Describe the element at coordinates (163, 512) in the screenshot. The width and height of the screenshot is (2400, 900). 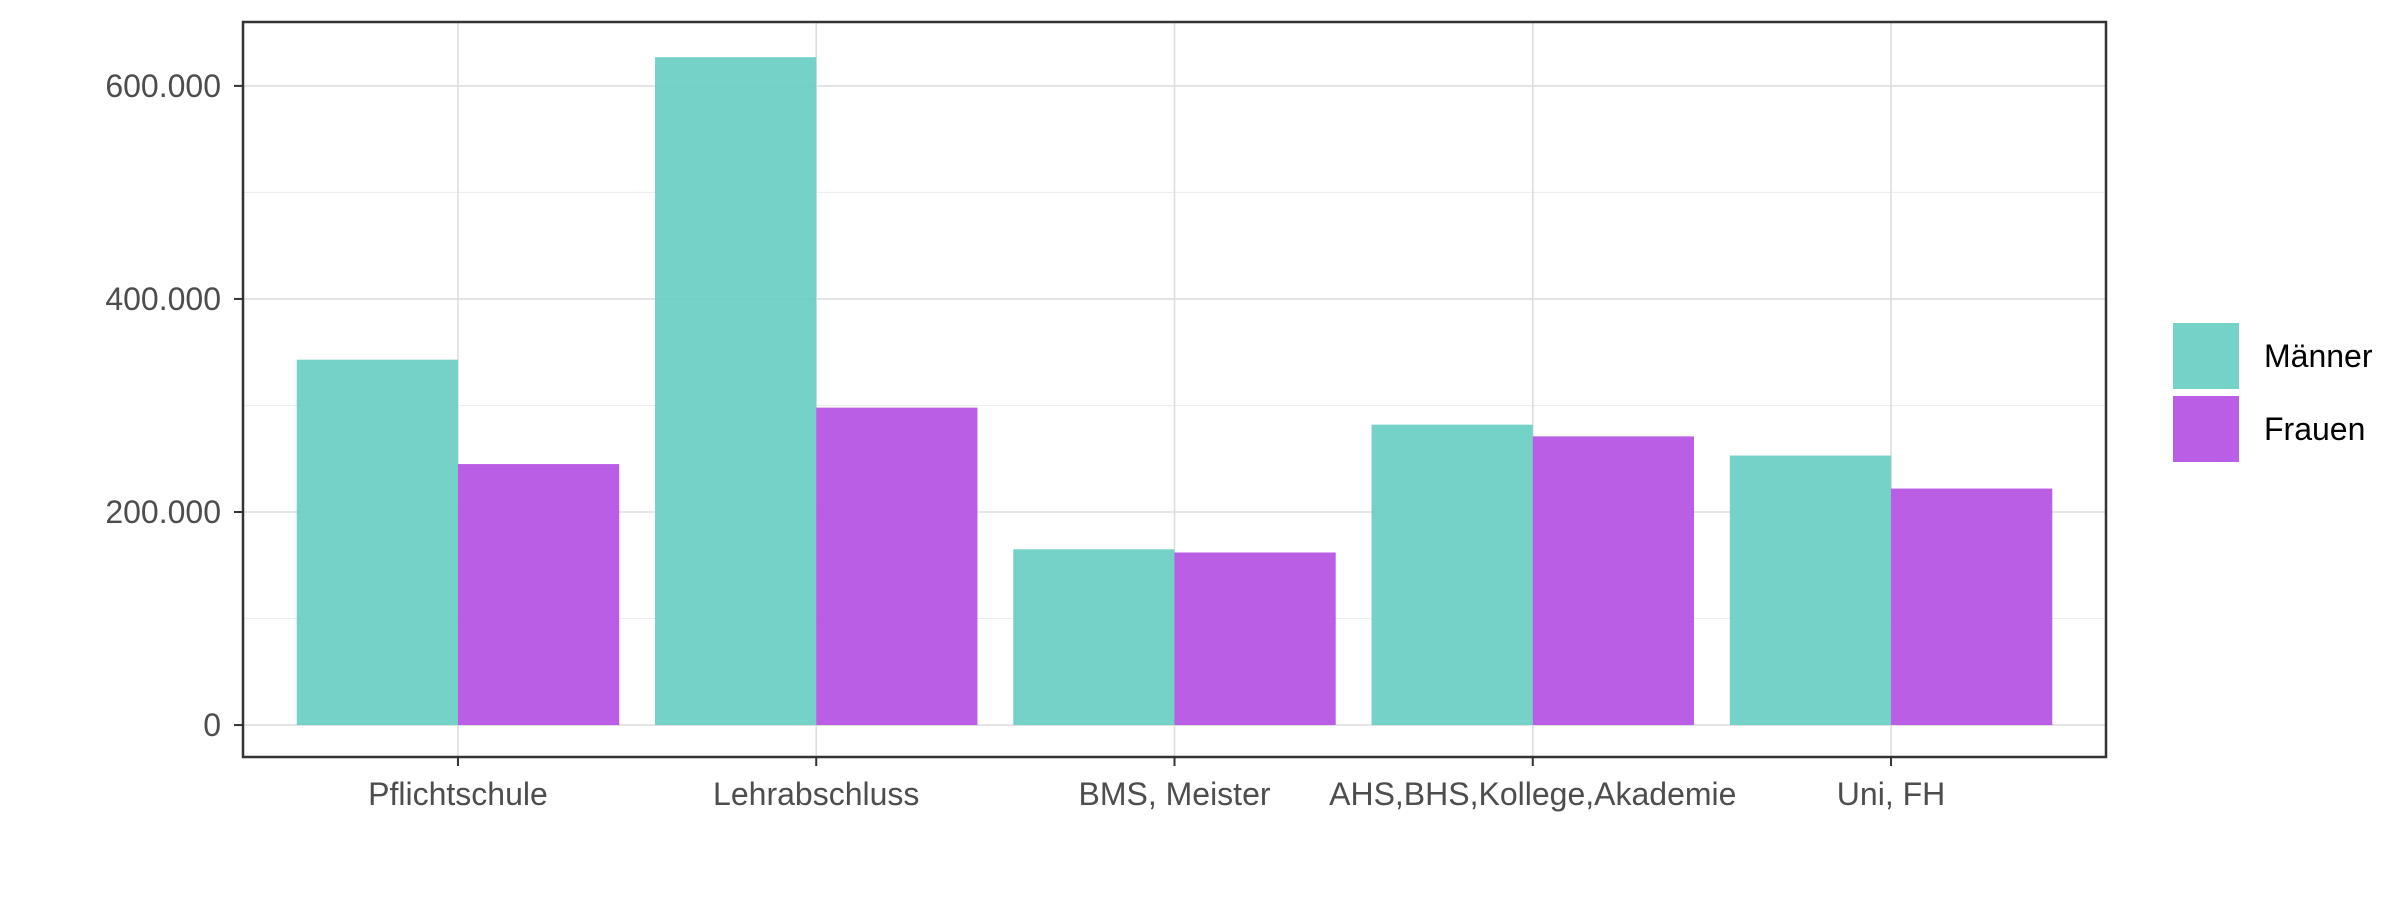
I see `y-tick-label: 200.000` at that location.